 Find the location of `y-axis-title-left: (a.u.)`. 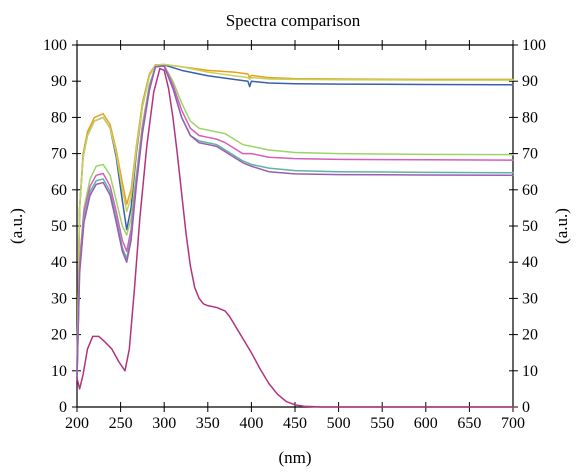

y-axis-title-left: (a.u.) is located at coordinates (16, 226).